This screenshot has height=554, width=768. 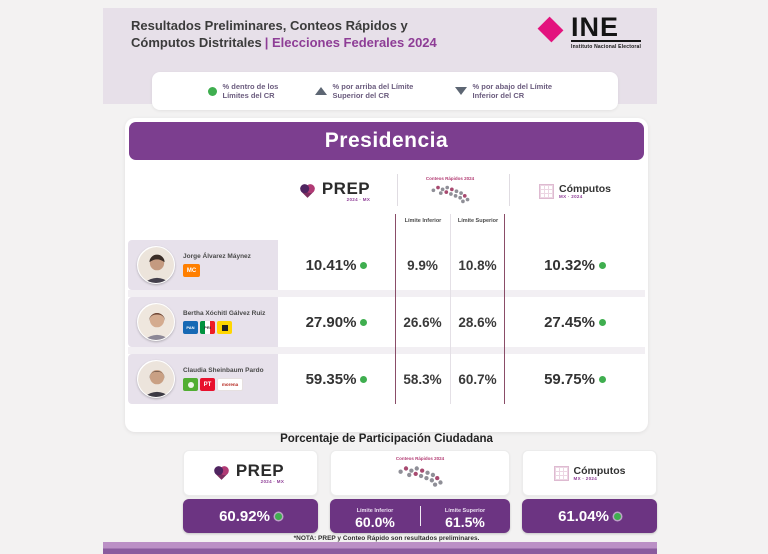 I want to click on participation-value-box-prep: 60.92%, so click(x=250, y=516).